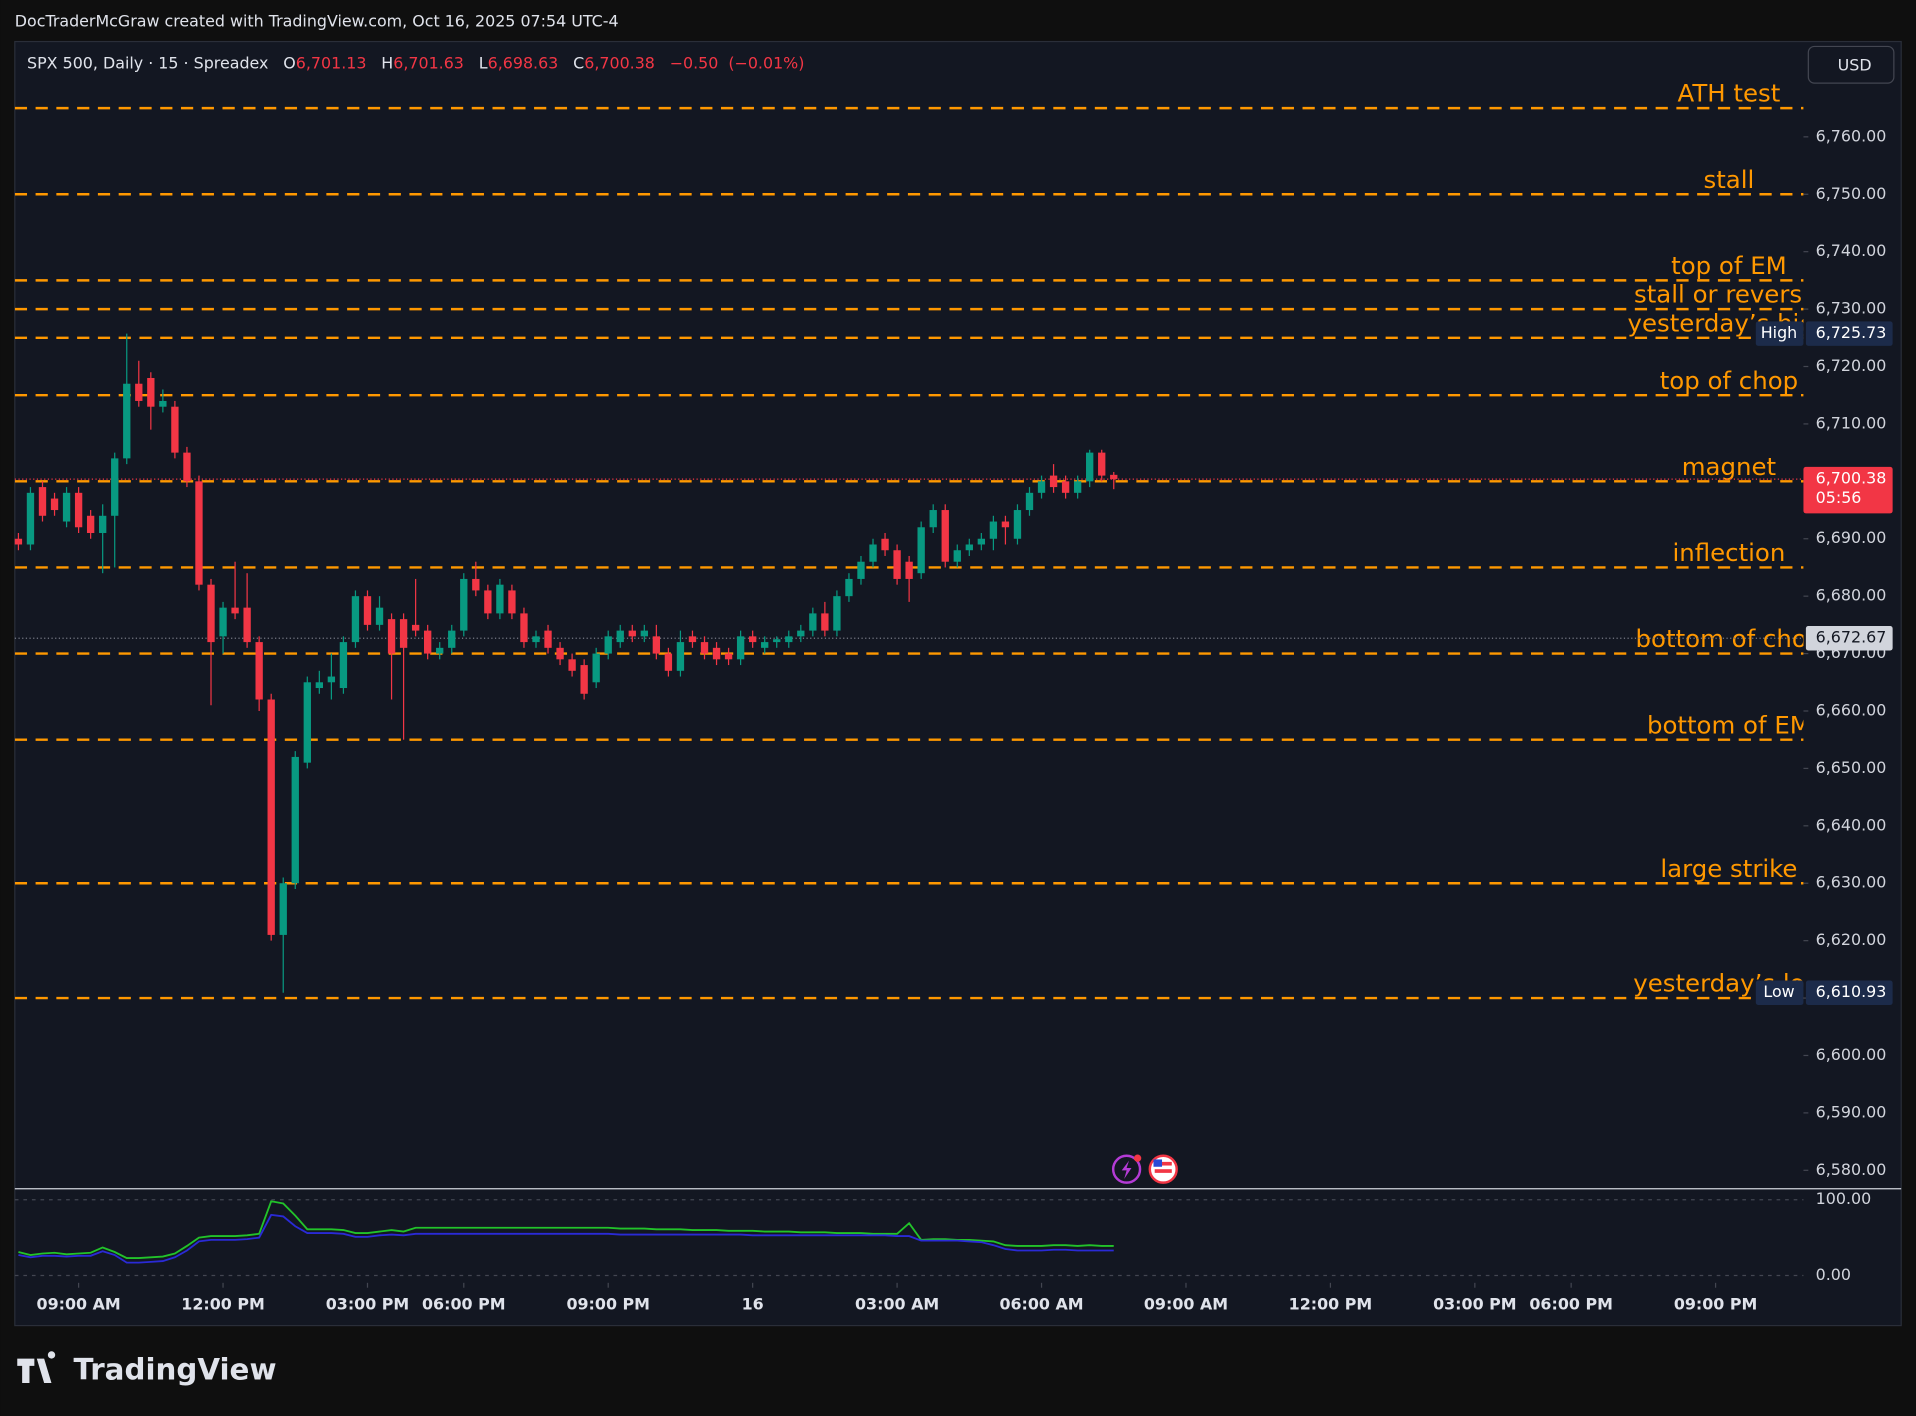  I want to click on level-label: bottom of EM, so click(1729, 724).